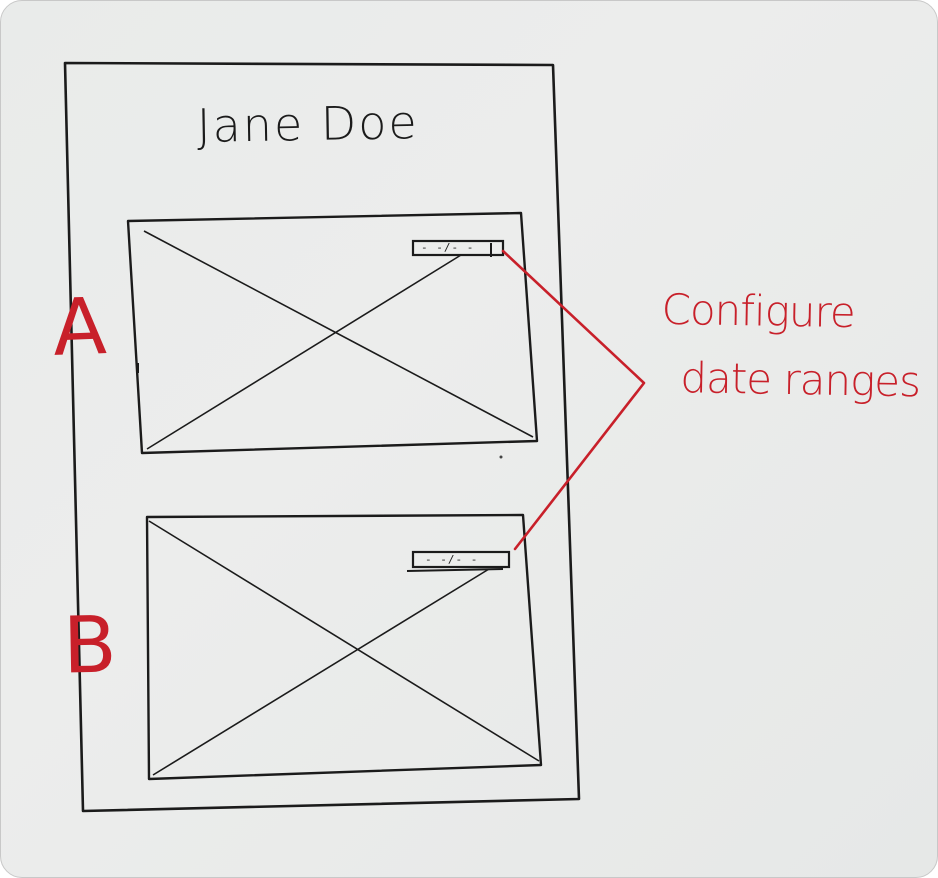 This screenshot has height=878, width=938. I want to click on panel-b-label: B, so click(90, 646).